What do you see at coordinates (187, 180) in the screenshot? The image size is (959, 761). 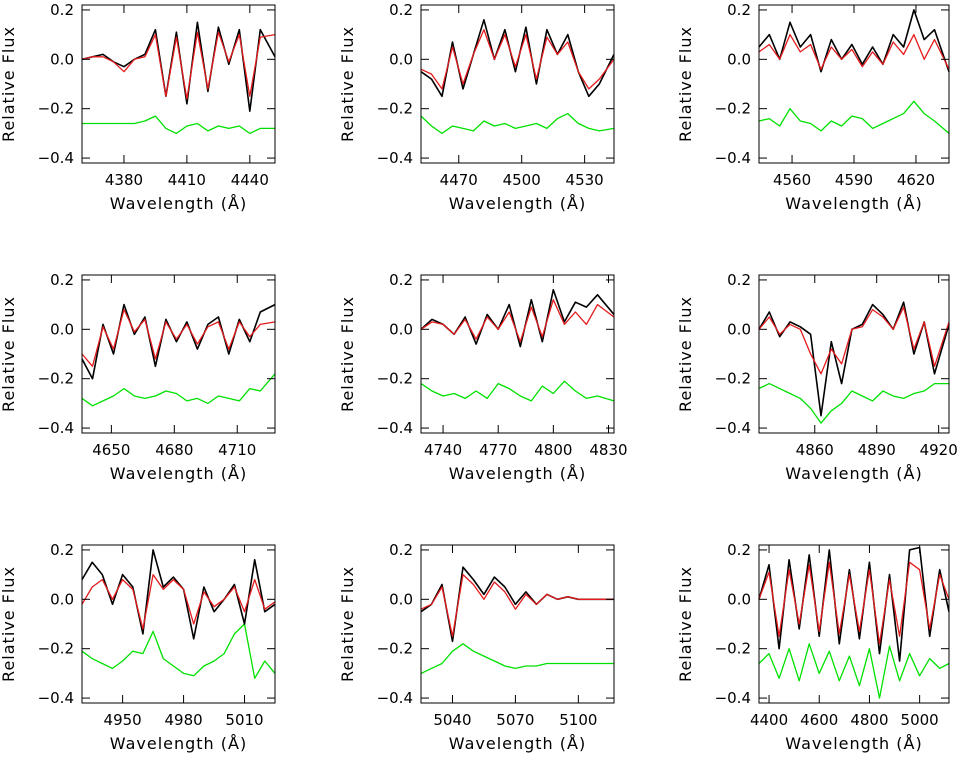 I see `x-tick-label: 4410` at bounding box center [187, 180].